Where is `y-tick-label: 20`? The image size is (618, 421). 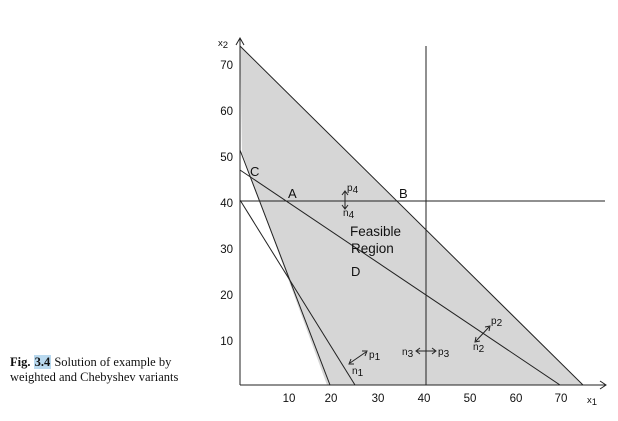 y-tick-label: 20 is located at coordinates (226, 296).